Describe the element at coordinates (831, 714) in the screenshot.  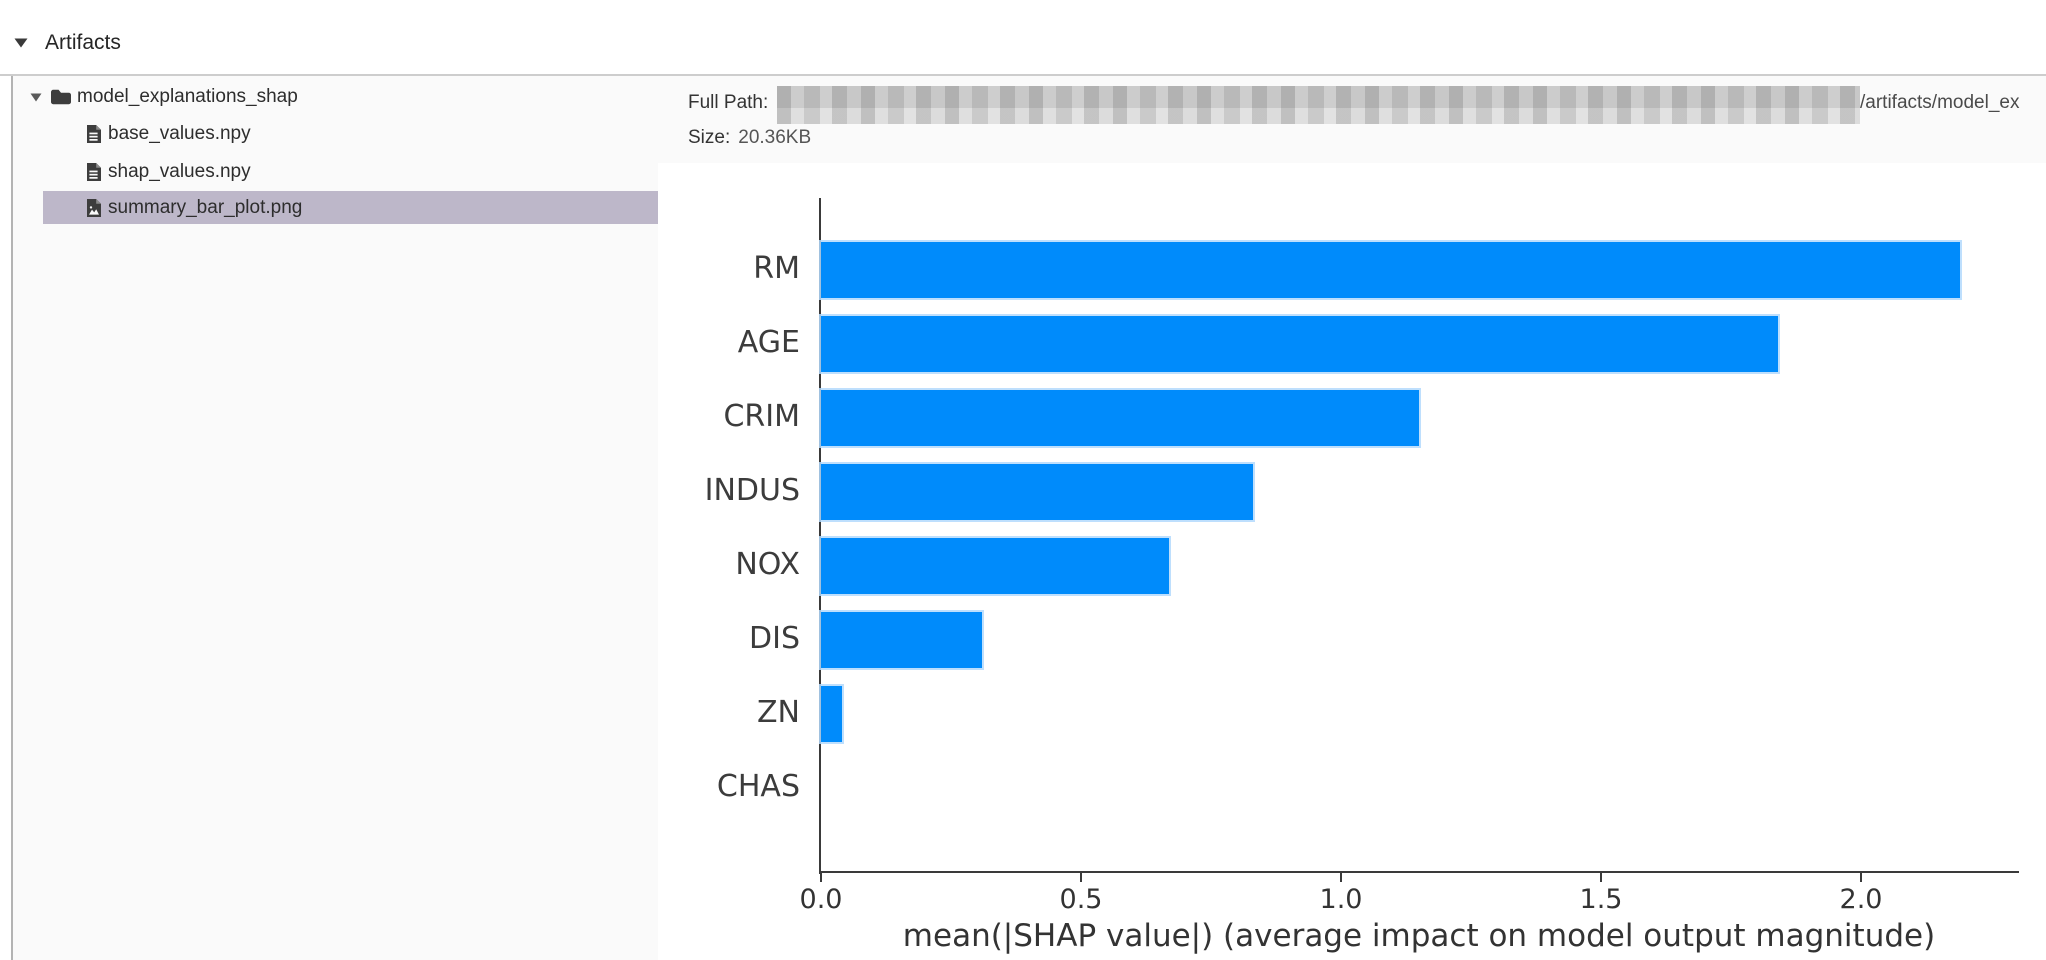
I see `bar-zn` at that location.